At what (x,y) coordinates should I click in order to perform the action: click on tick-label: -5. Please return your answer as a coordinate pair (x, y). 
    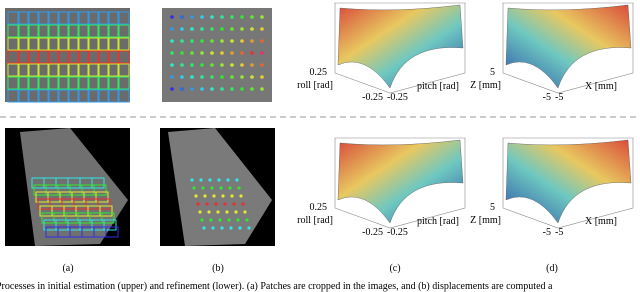
    Looking at the image, I should click on (559, 232).